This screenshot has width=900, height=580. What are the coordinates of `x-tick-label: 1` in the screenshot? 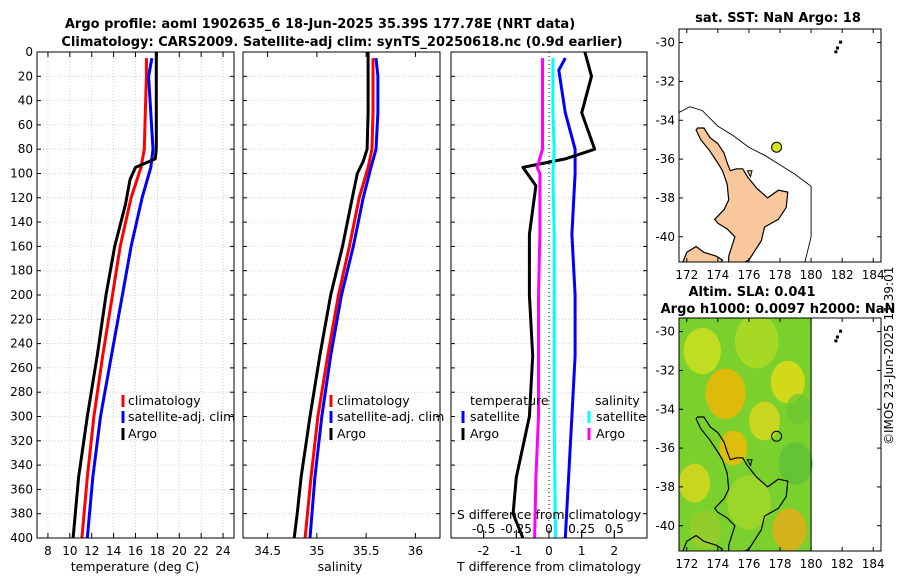 It's located at (582, 551).